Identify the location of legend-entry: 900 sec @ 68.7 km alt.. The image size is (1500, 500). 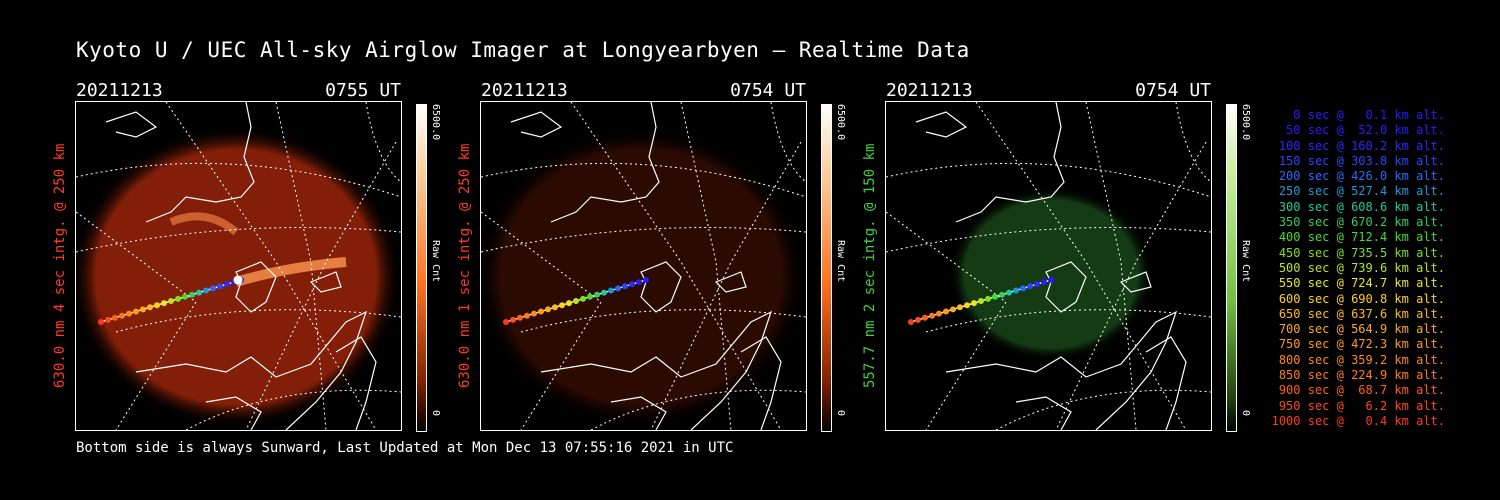
(1361, 390).